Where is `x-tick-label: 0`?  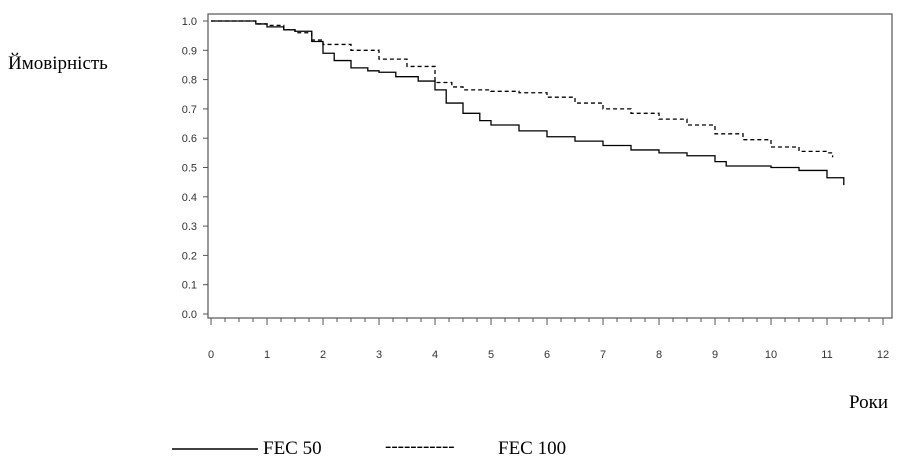
x-tick-label: 0 is located at coordinates (211, 355).